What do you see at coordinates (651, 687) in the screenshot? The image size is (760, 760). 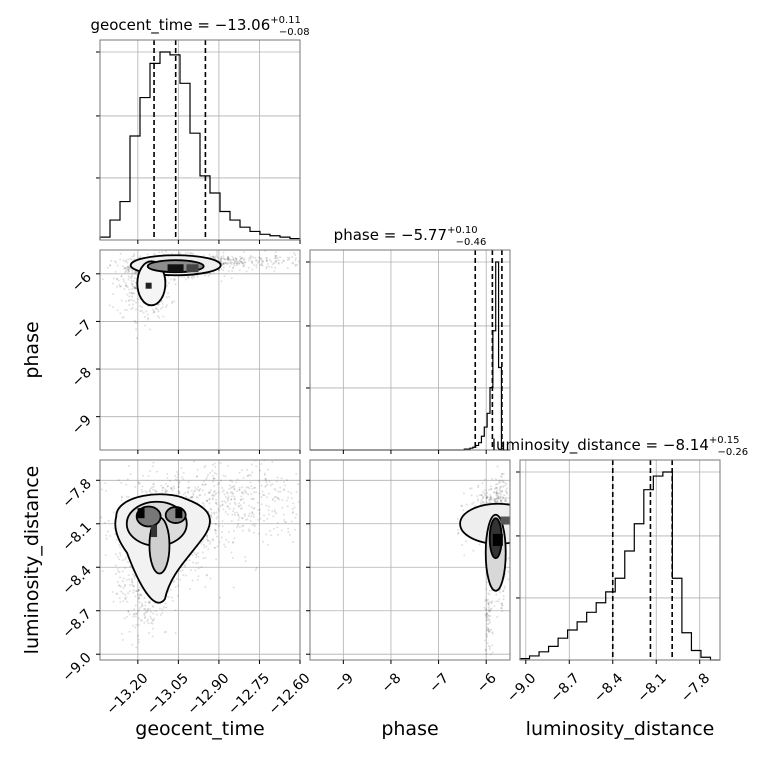 I see `x-tick-label: −8.1` at bounding box center [651, 687].